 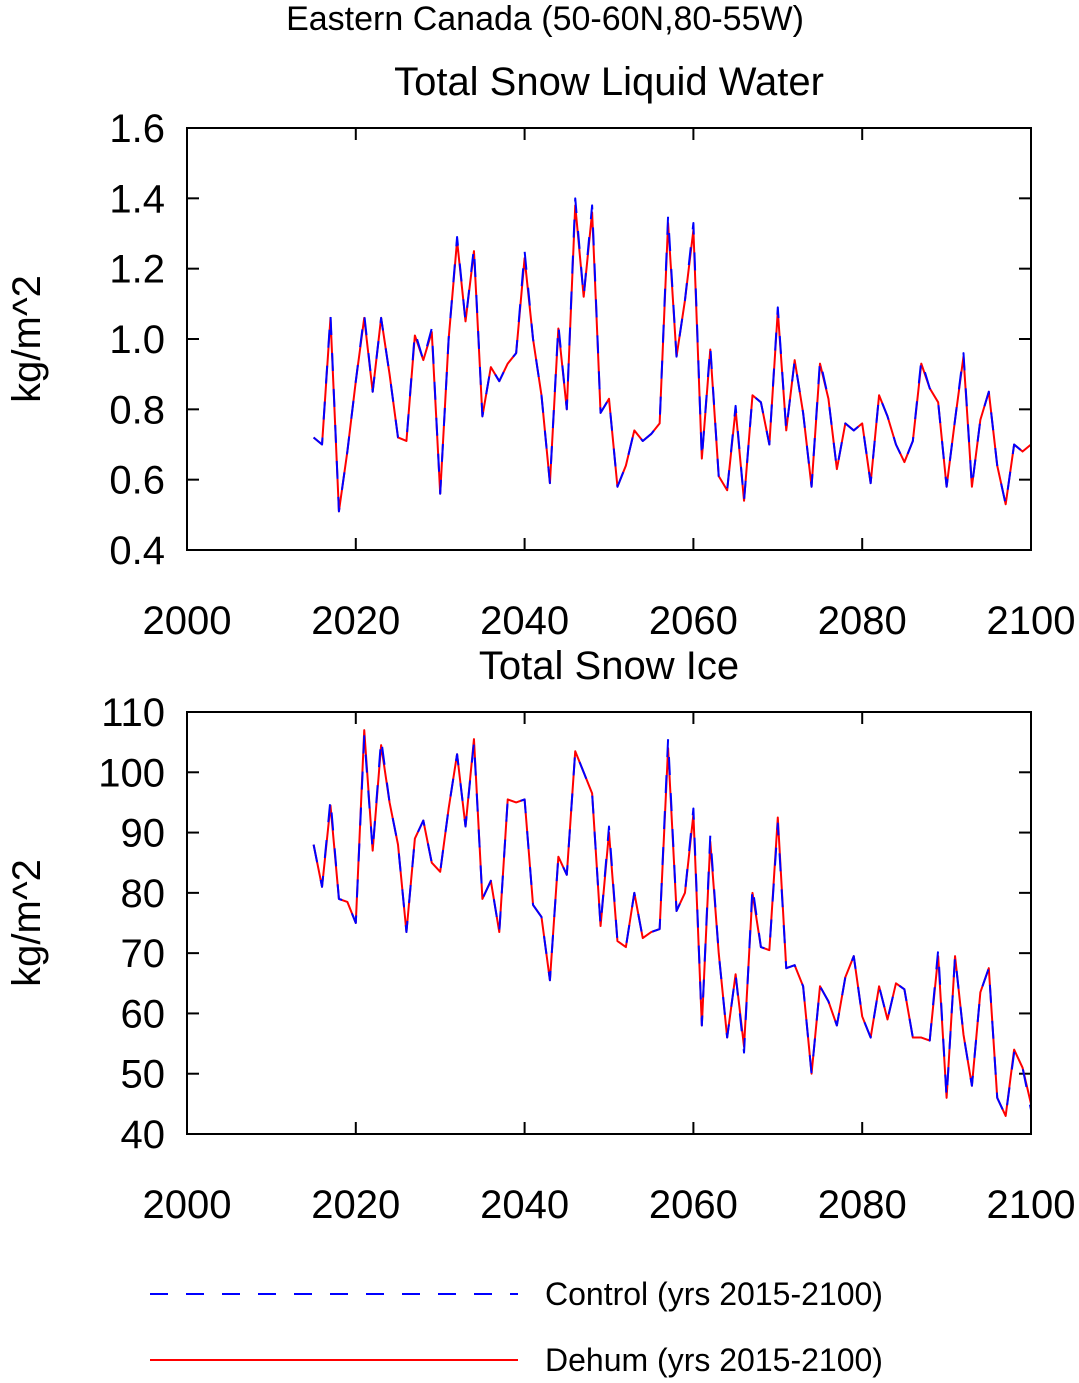 What do you see at coordinates (609, 666) in the screenshot?
I see `panel-title: Total Snow Ice` at bounding box center [609, 666].